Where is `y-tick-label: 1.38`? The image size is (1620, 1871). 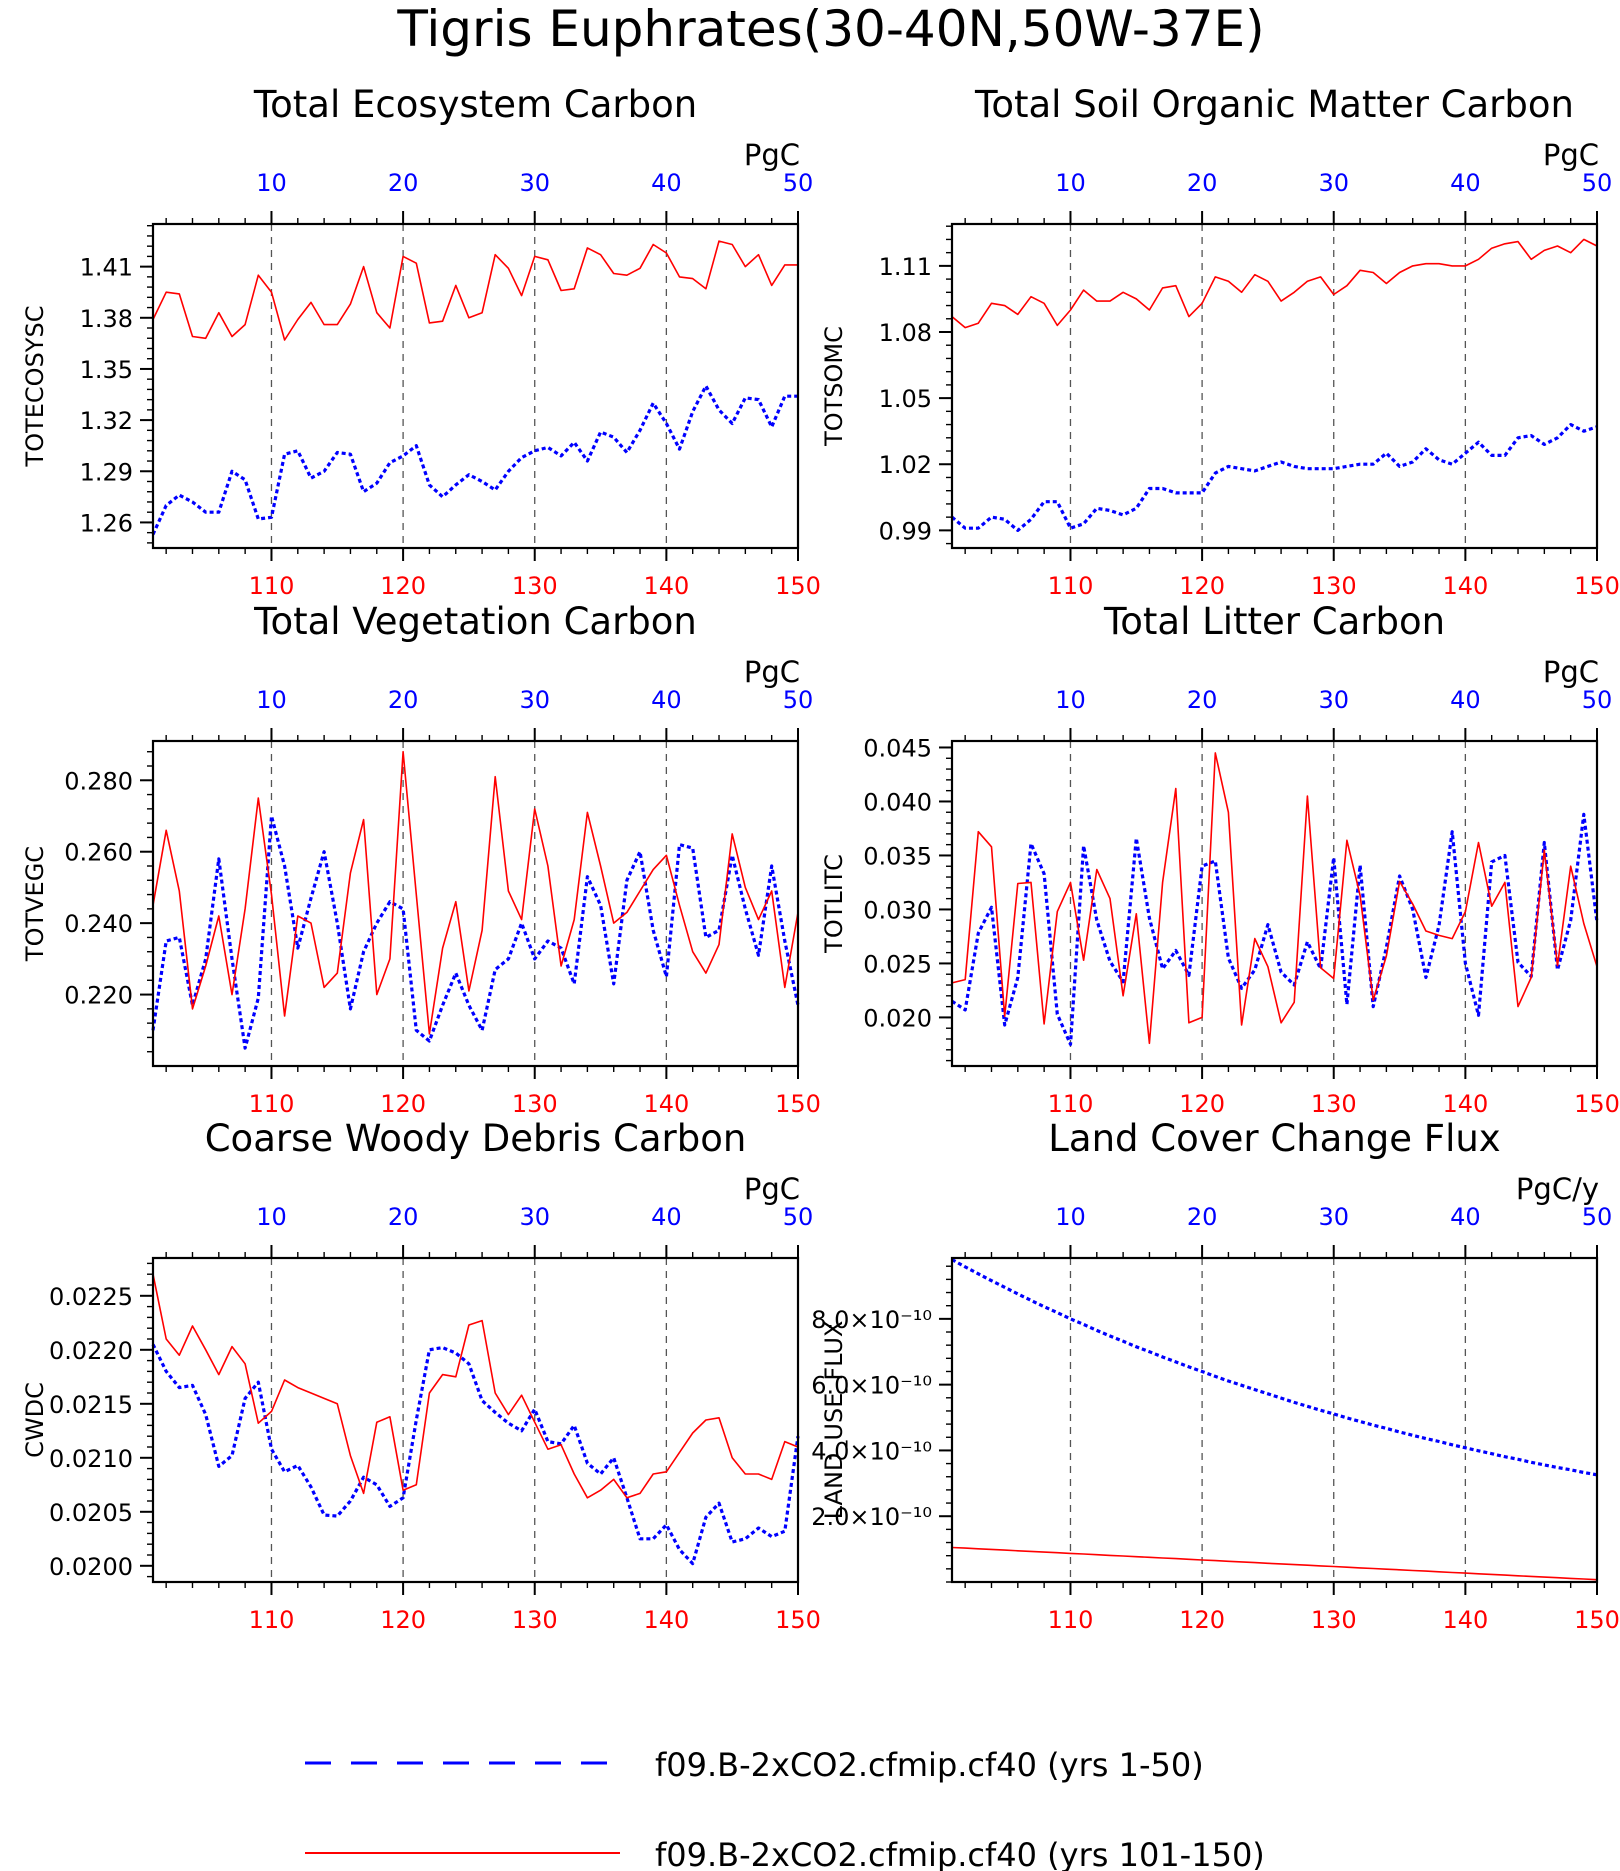
y-tick-label: 1.38 is located at coordinates (106, 319).